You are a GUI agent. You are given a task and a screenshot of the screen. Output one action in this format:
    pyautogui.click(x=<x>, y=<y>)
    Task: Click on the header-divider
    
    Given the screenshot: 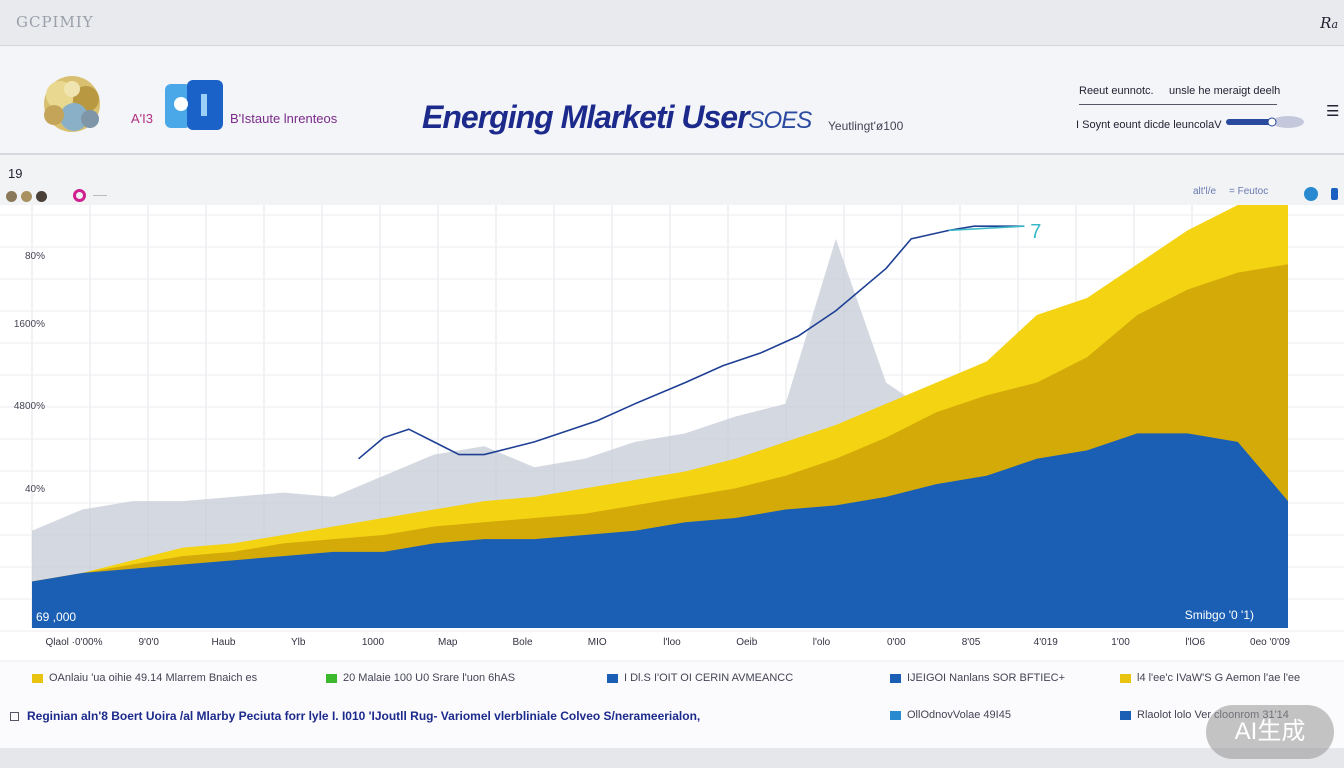 What is the action you would take?
    pyautogui.click(x=1178, y=104)
    